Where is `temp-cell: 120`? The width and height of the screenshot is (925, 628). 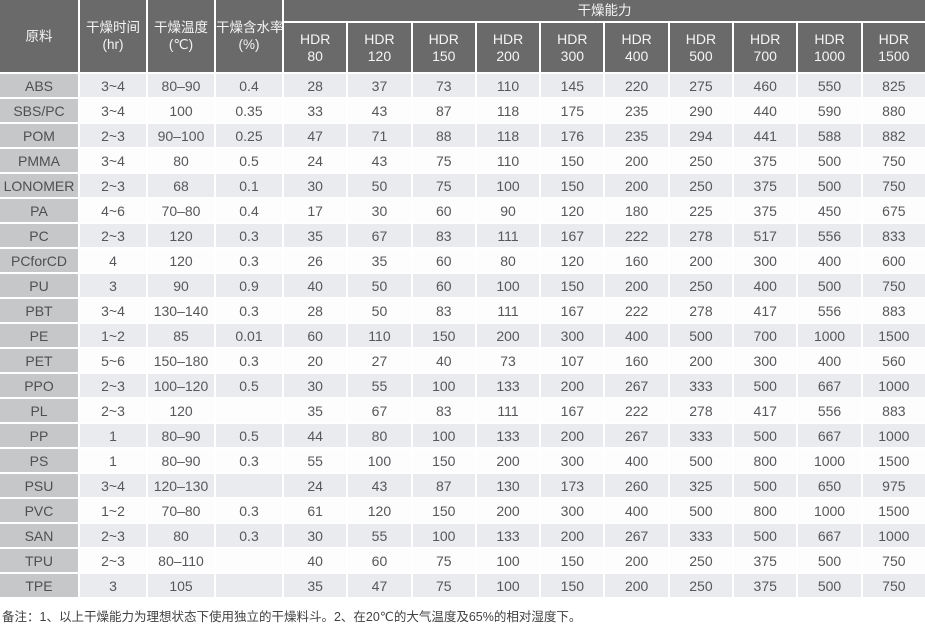
temp-cell: 120 is located at coordinates (181, 410).